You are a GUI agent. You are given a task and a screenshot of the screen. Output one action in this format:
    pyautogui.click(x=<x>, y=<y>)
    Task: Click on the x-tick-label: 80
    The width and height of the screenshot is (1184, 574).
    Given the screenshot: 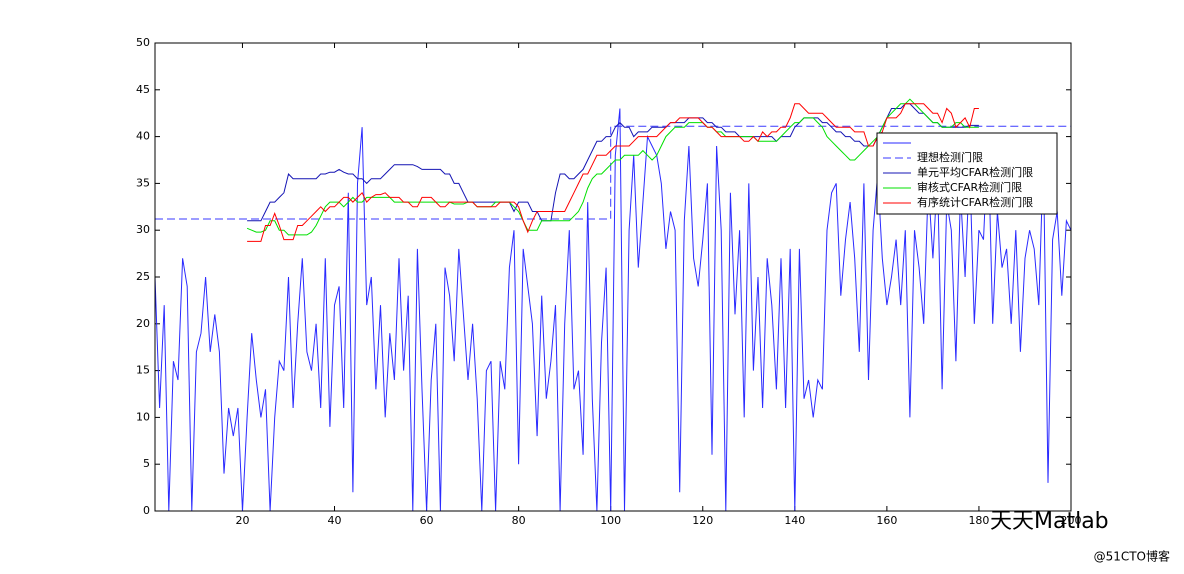 What is the action you would take?
    pyautogui.click(x=519, y=520)
    